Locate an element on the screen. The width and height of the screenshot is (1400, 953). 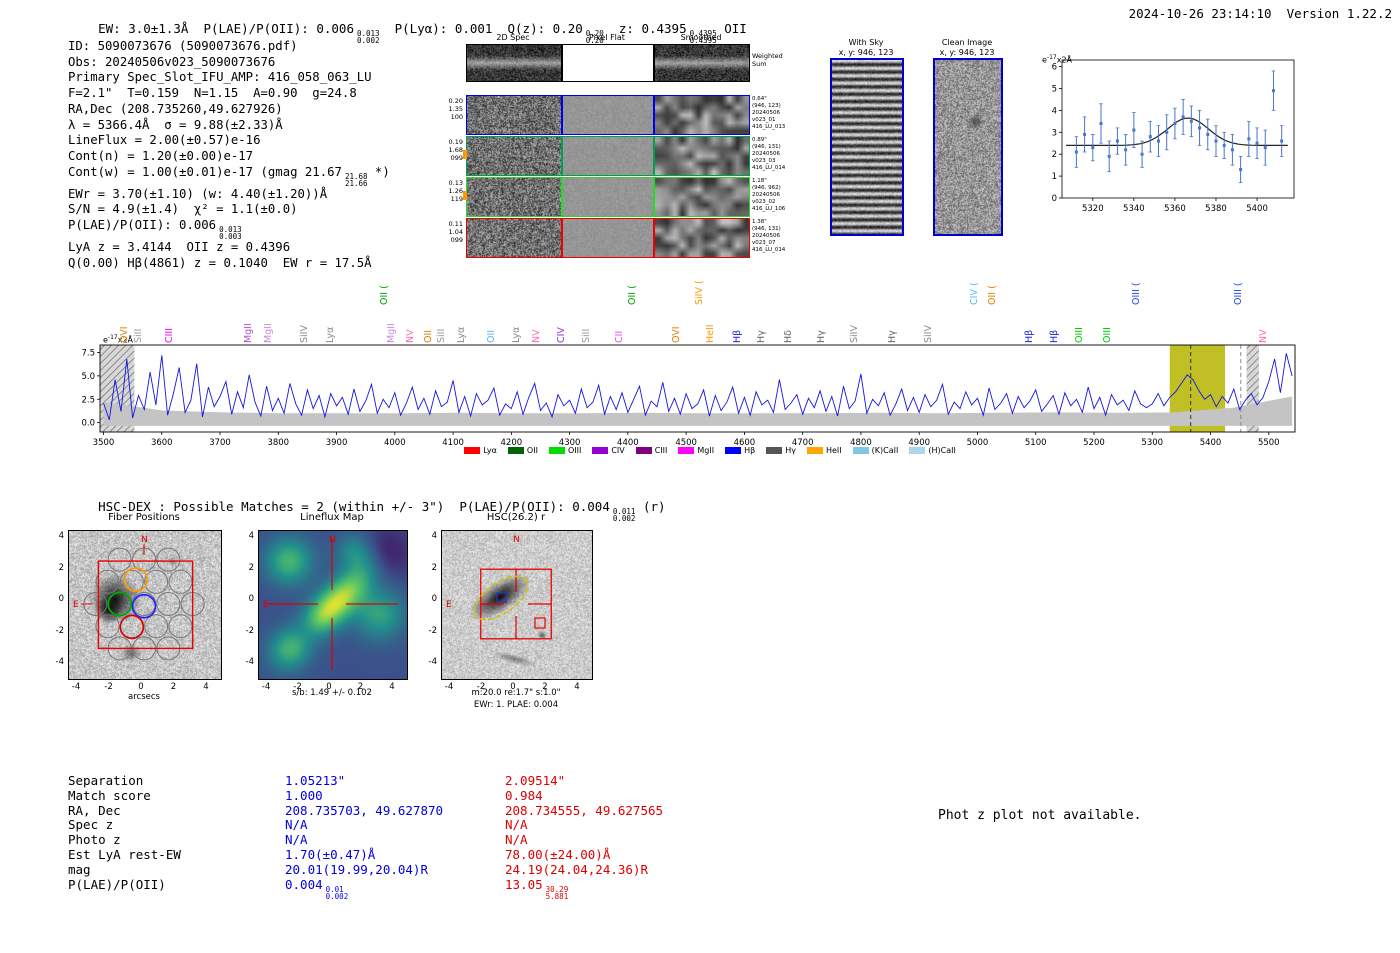
match-row-label-6: Est LyA rest-EW is located at coordinates (124, 854).